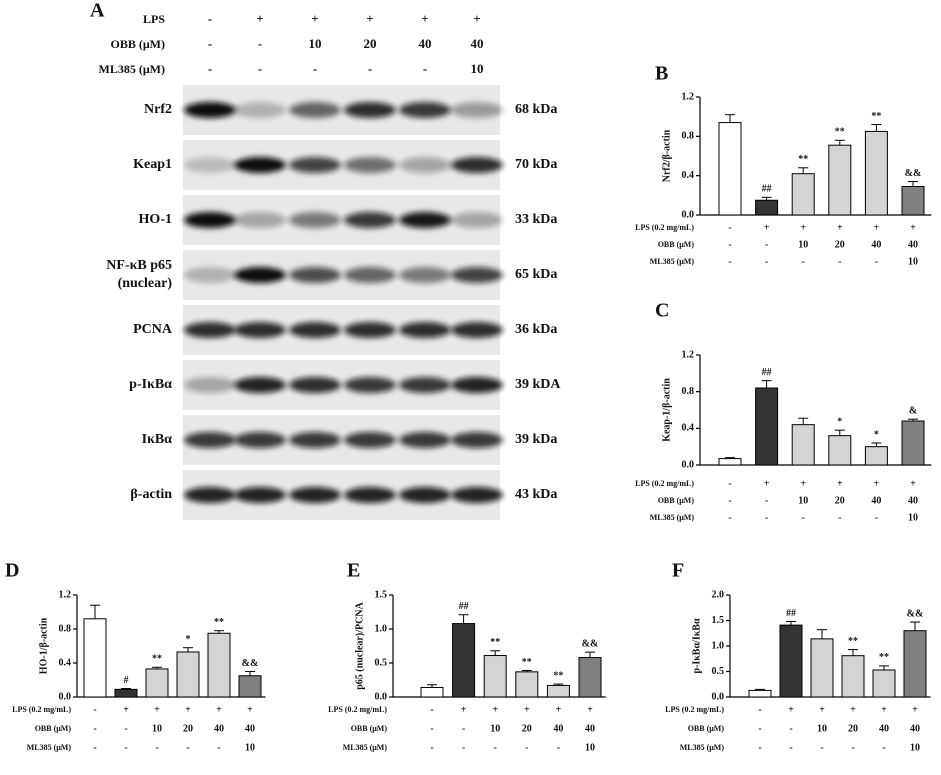 The width and height of the screenshot is (941, 775). Describe the element at coordinates (876, 434) in the screenshot. I see `significance: *` at that location.